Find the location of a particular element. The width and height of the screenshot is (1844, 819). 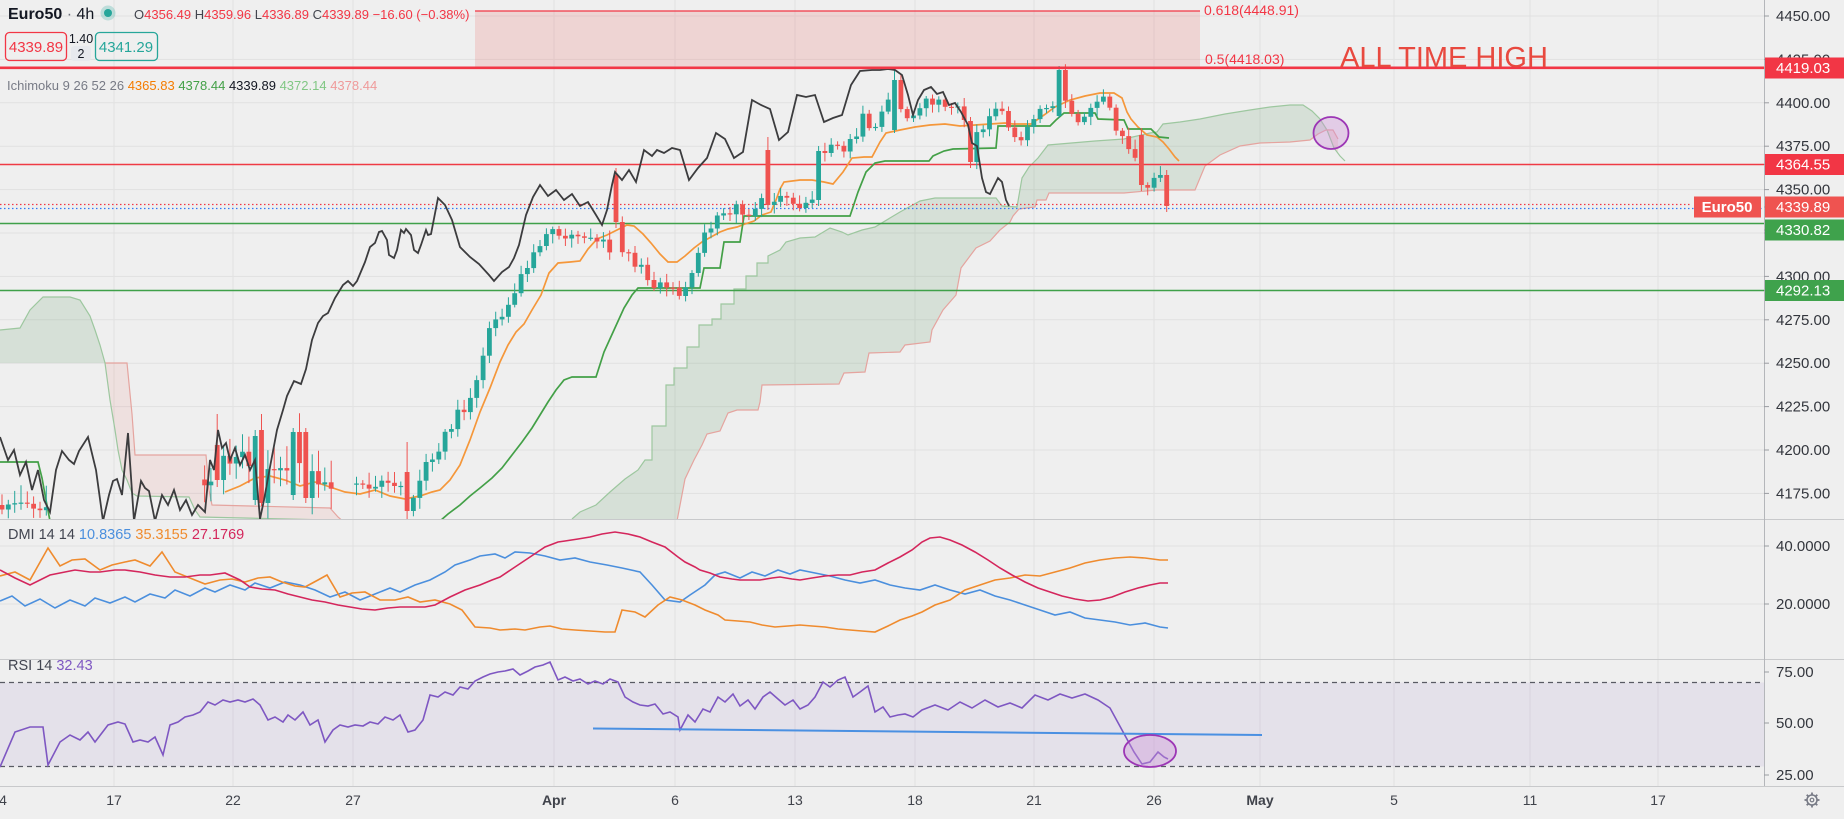

svg-text: 40.0000 is located at coordinates (1803, 546).